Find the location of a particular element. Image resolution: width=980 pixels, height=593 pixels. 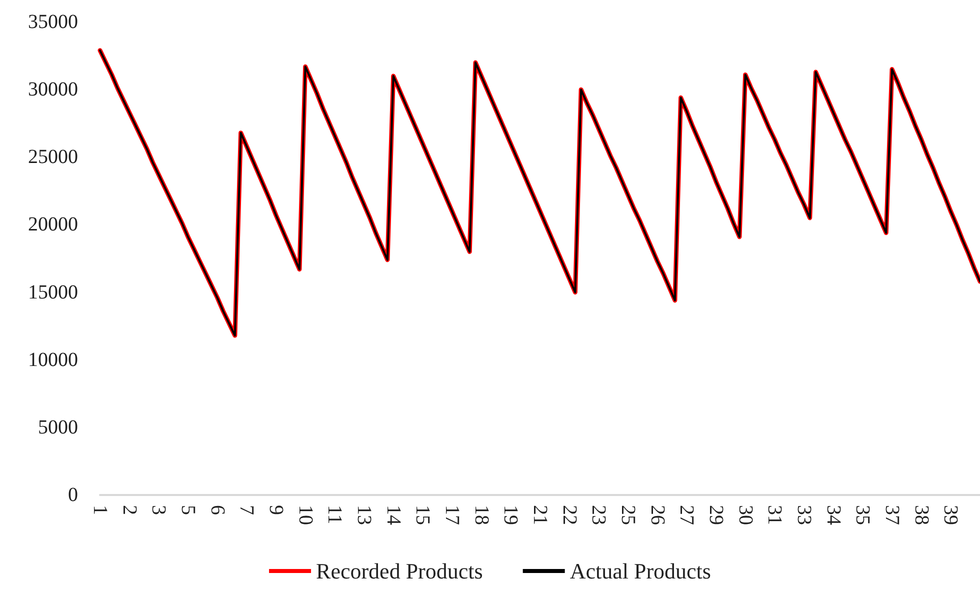

x-tick-label: 7 is located at coordinates (247, 510).